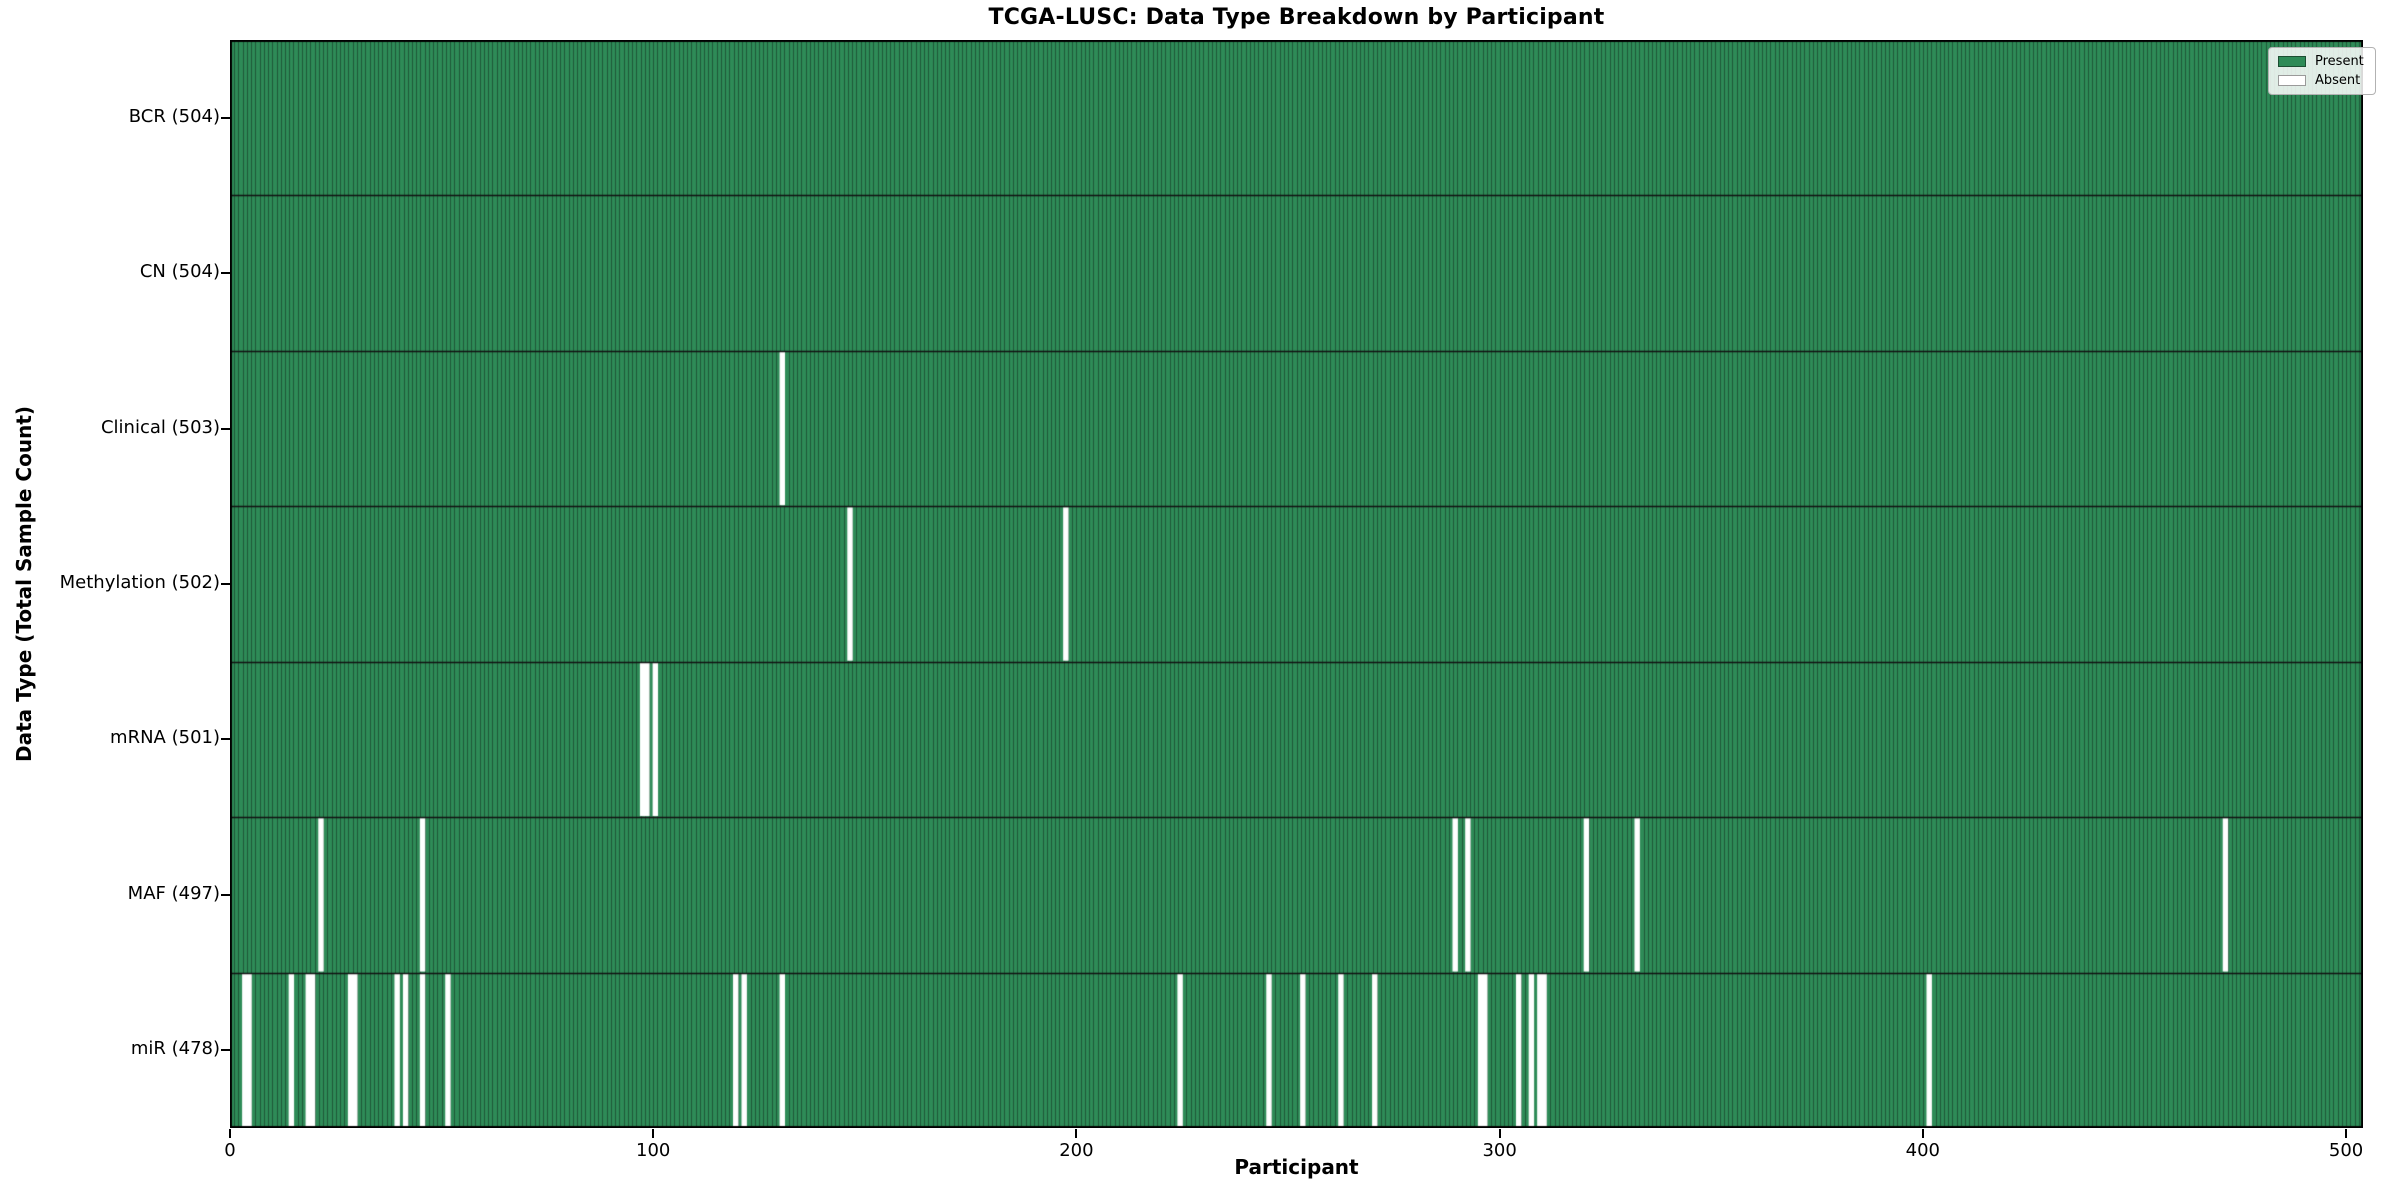 The height and width of the screenshot is (1200, 2400). I want to click on x-axis-label: Participant, so click(1296, 1167).